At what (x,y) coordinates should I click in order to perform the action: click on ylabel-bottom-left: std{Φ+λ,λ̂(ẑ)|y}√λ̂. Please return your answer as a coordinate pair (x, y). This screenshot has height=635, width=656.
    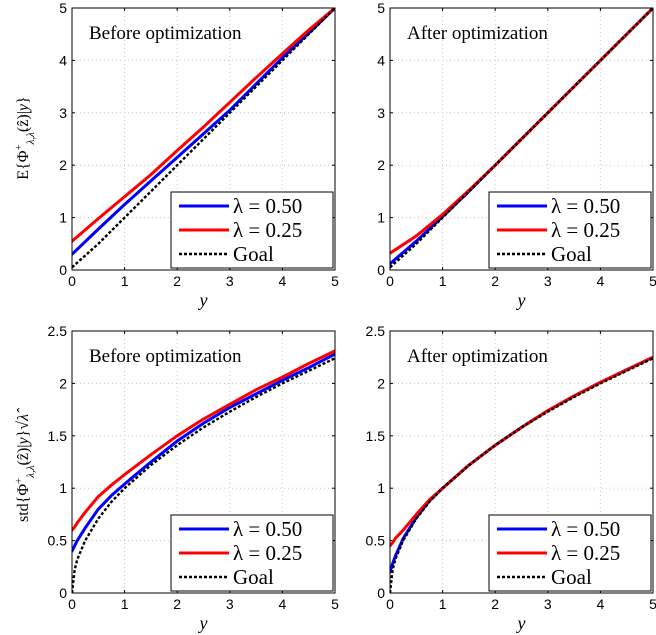
    Looking at the image, I should click on (25, 465).